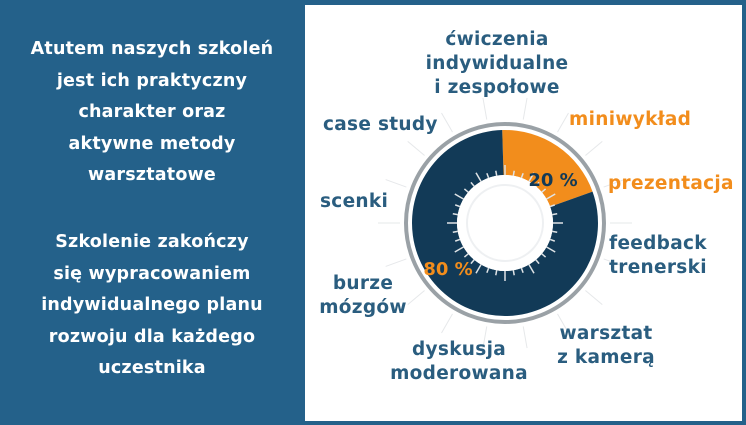 This screenshot has height=425, width=746. What do you see at coordinates (380, 124) in the screenshot?
I see `label-case-study: case study` at bounding box center [380, 124].